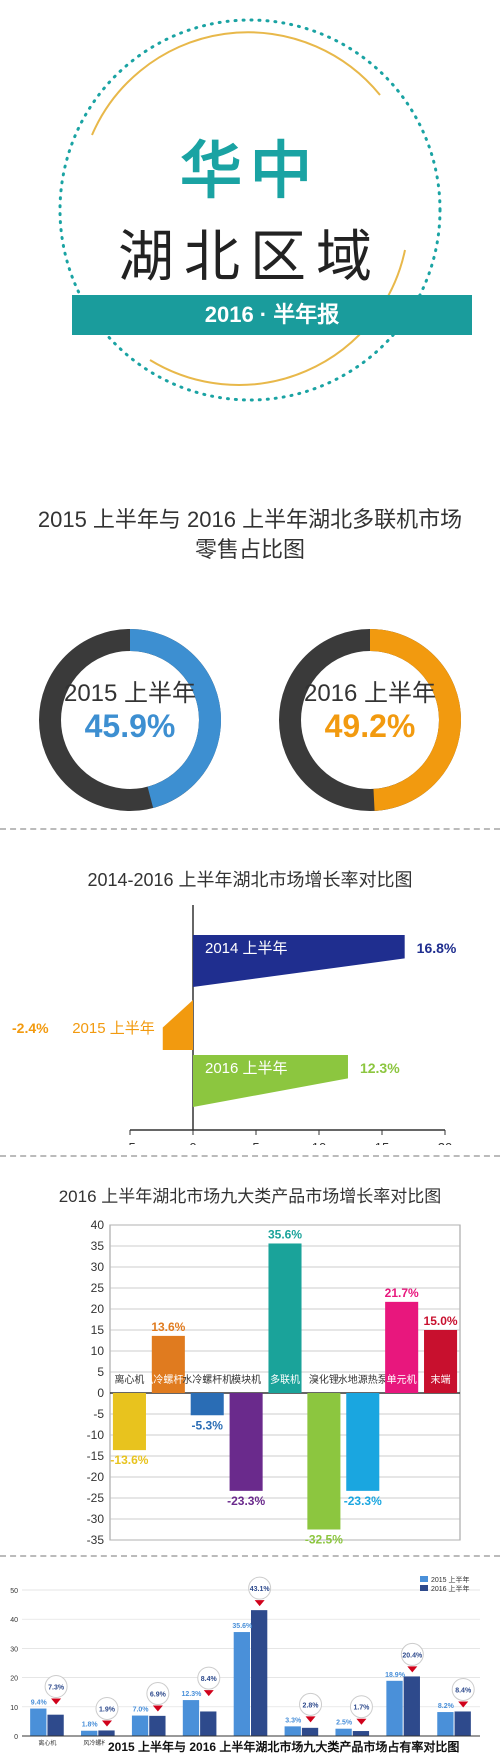 This screenshot has width=500, height=1758. Describe the element at coordinates (96, 1477) in the screenshot. I see `y-tick-label: -20` at that location.